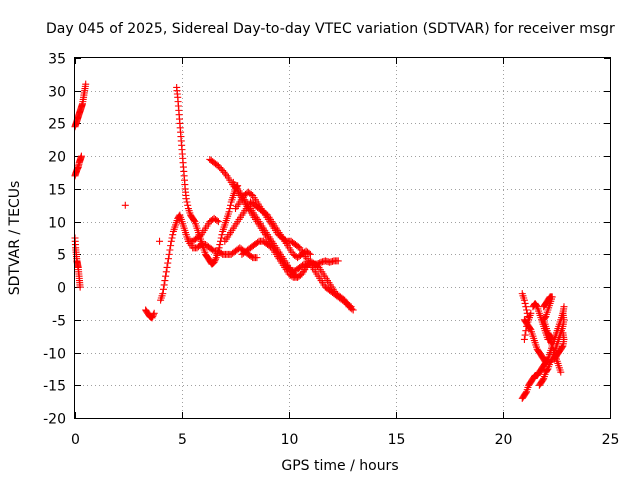 This screenshot has width=640, height=480. What do you see at coordinates (57, 191) in the screenshot?
I see `y-tick-label: 15` at bounding box center [57, 191].